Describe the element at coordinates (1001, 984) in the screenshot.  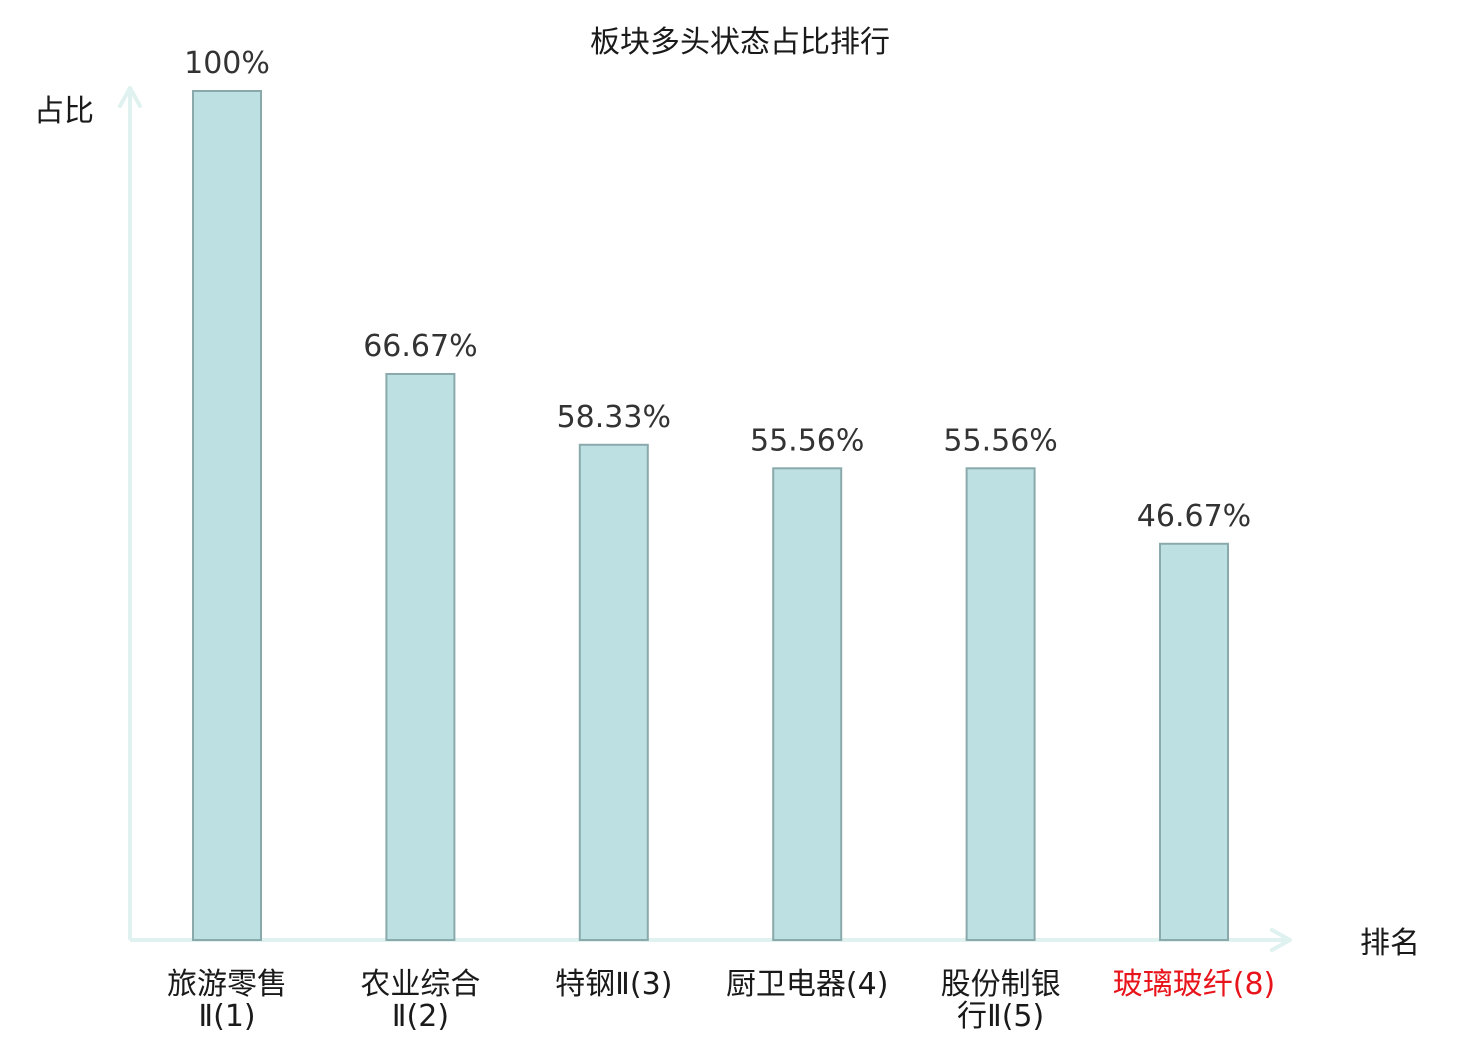
I see `category-label: 股份制银` at that location.